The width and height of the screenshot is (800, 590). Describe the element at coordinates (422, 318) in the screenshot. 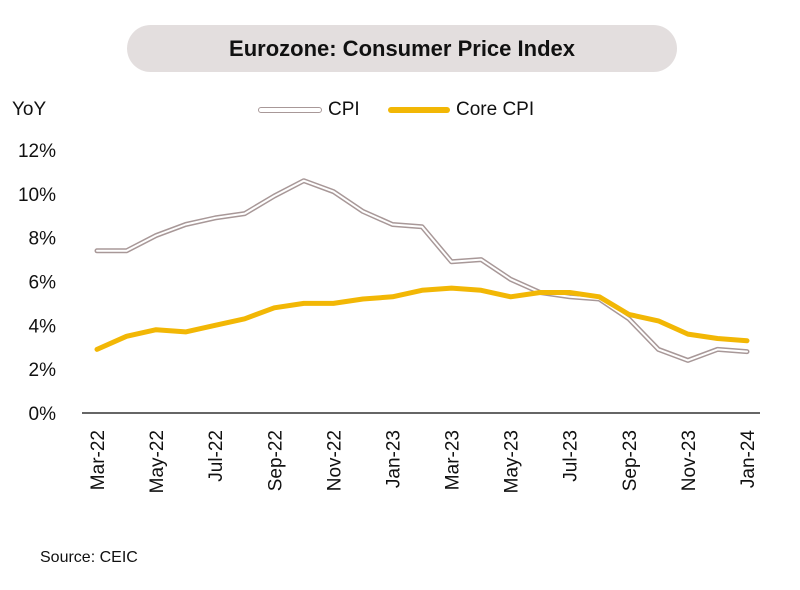

I see `series-line-core-cpi` at that location.